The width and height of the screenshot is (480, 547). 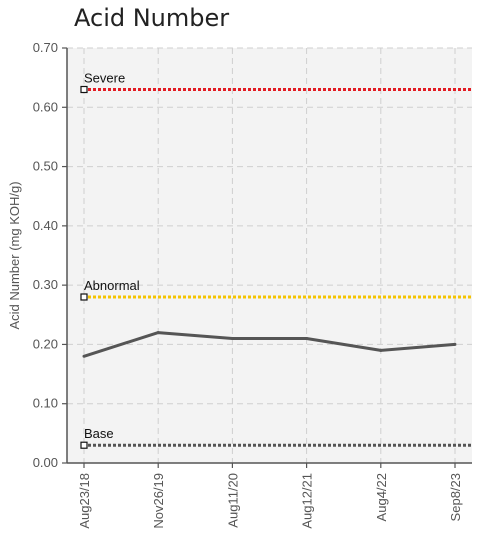 I want to click on y-tick-label: 0.30, so click(x=45, y=284).